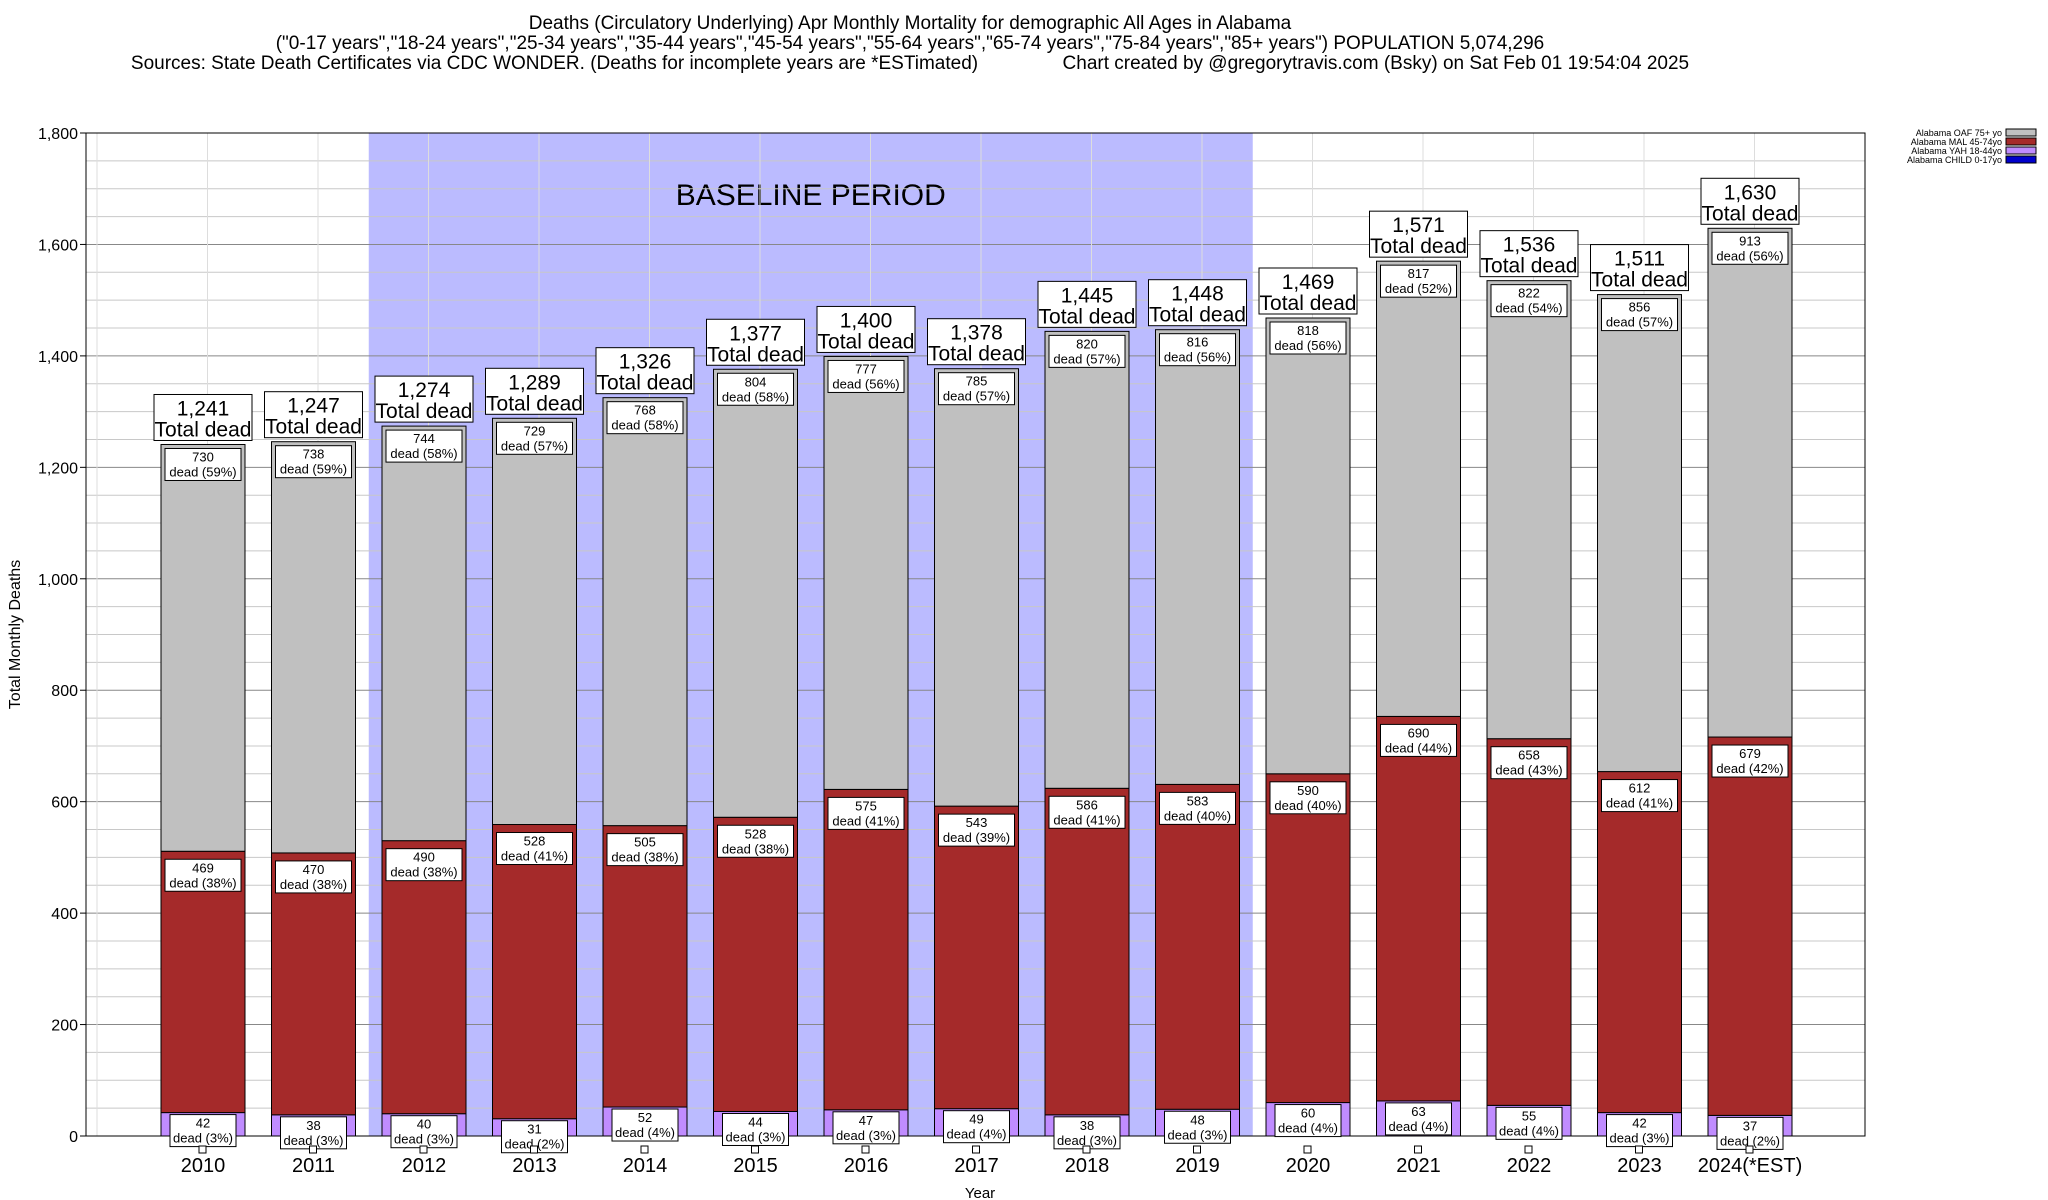 This screenshot has width=2048, height=1200. What do you see at coordinates (976, 333) in the screenshot?
I see `total-label-value: 1,378` at bounding box center [976, 333].